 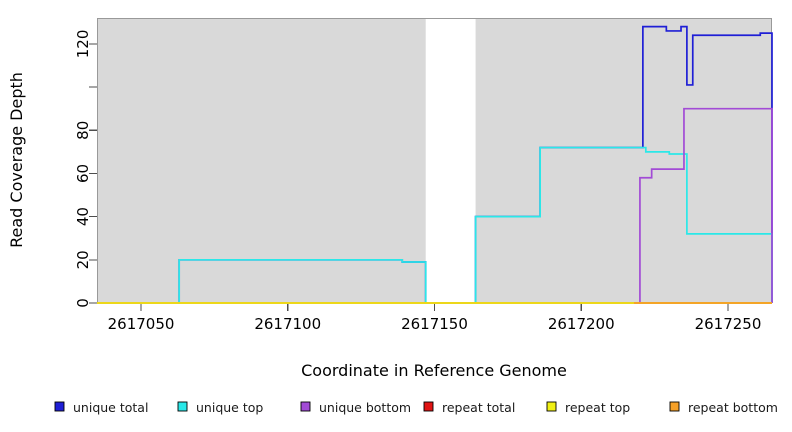 What do you see at coordinates (59, 406) in the screenshot?
I see `legend-swatch-unique-total` at bounding box center [59, 406].